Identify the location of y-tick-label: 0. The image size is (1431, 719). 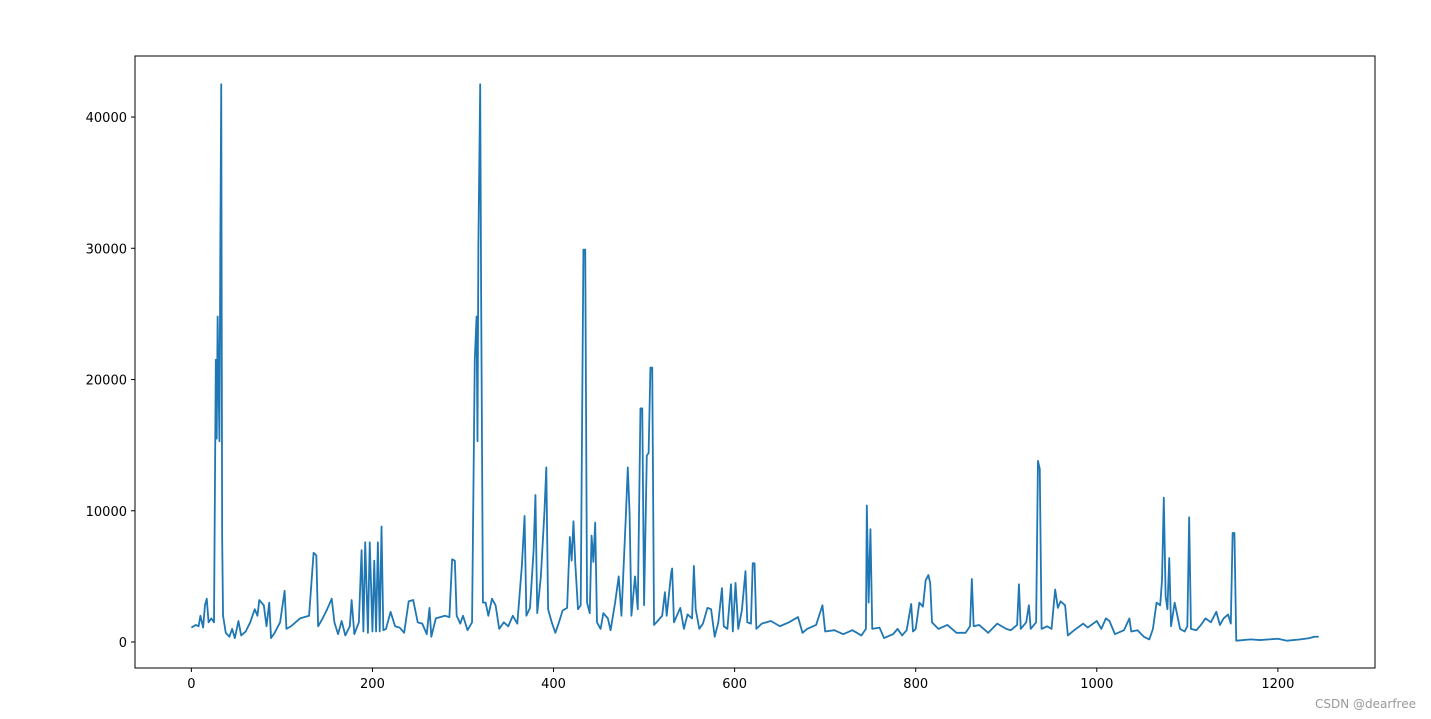
(123, 643).